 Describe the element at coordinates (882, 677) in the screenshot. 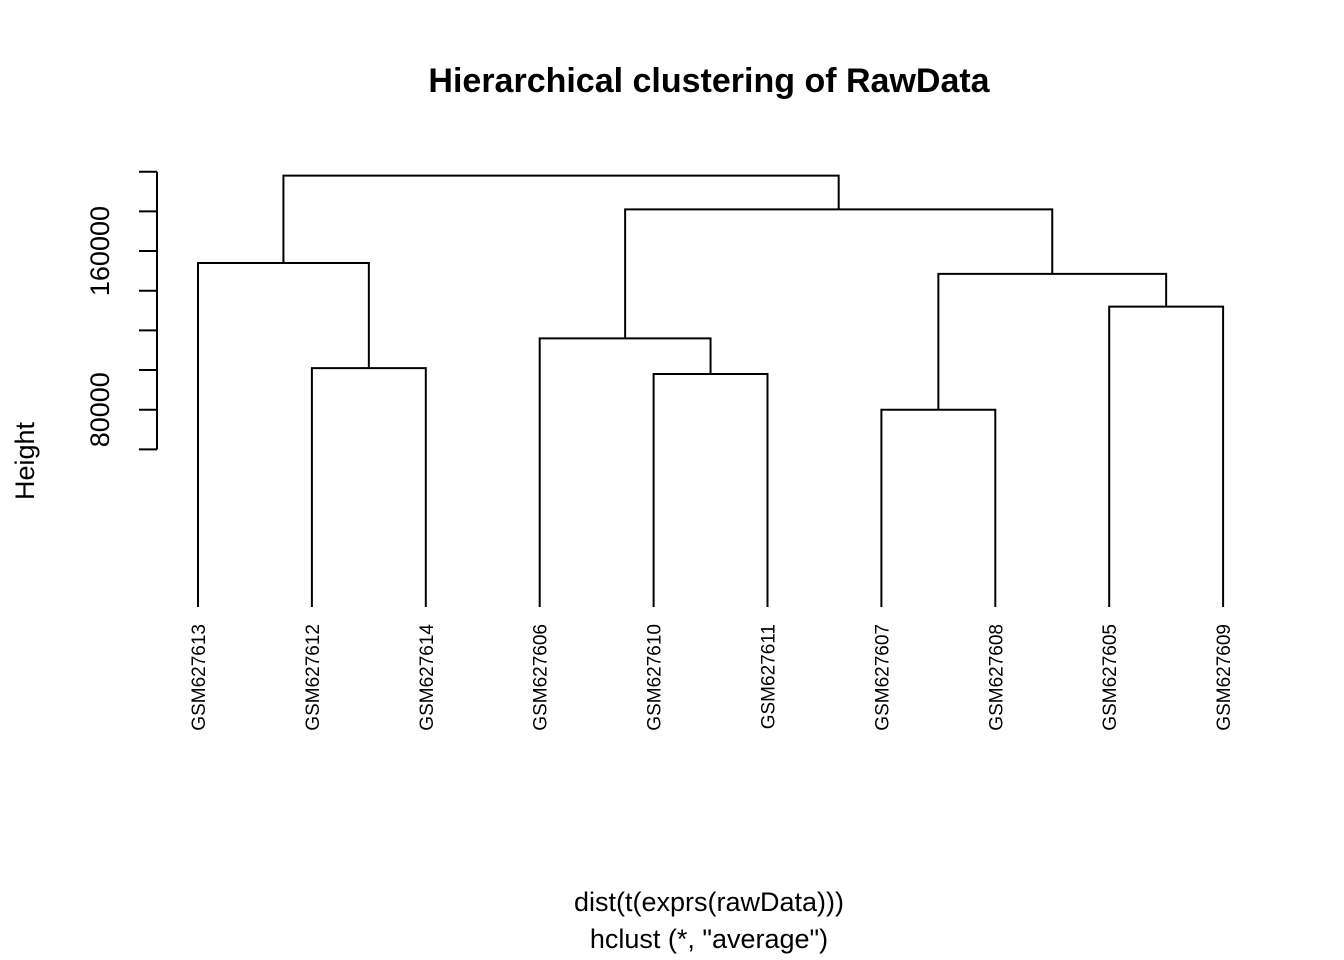

I see `leaf-label: GSM627607` at that location.